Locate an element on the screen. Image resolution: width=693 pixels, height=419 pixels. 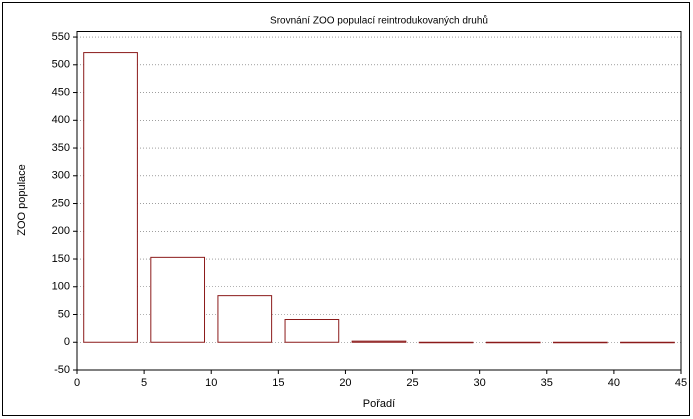
y-tick-label: 550 is located at coordinates (61, 37).